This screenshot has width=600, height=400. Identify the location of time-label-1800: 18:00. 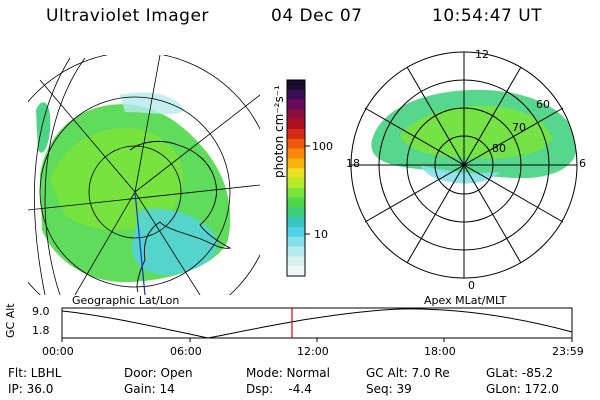
(440, 351).